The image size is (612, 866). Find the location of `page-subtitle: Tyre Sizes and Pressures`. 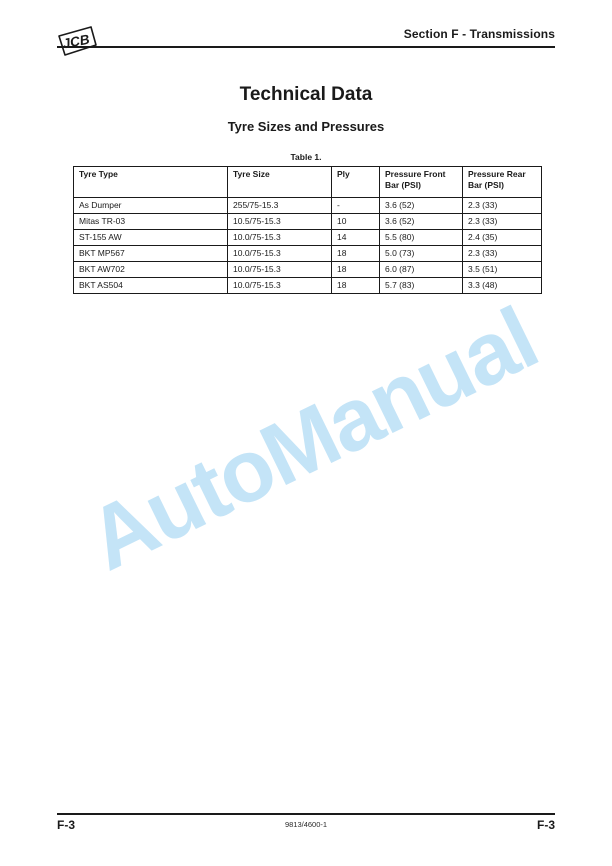

page-subtitle: Tyre Sizes and Pressures is located at coordinates (306, 126).